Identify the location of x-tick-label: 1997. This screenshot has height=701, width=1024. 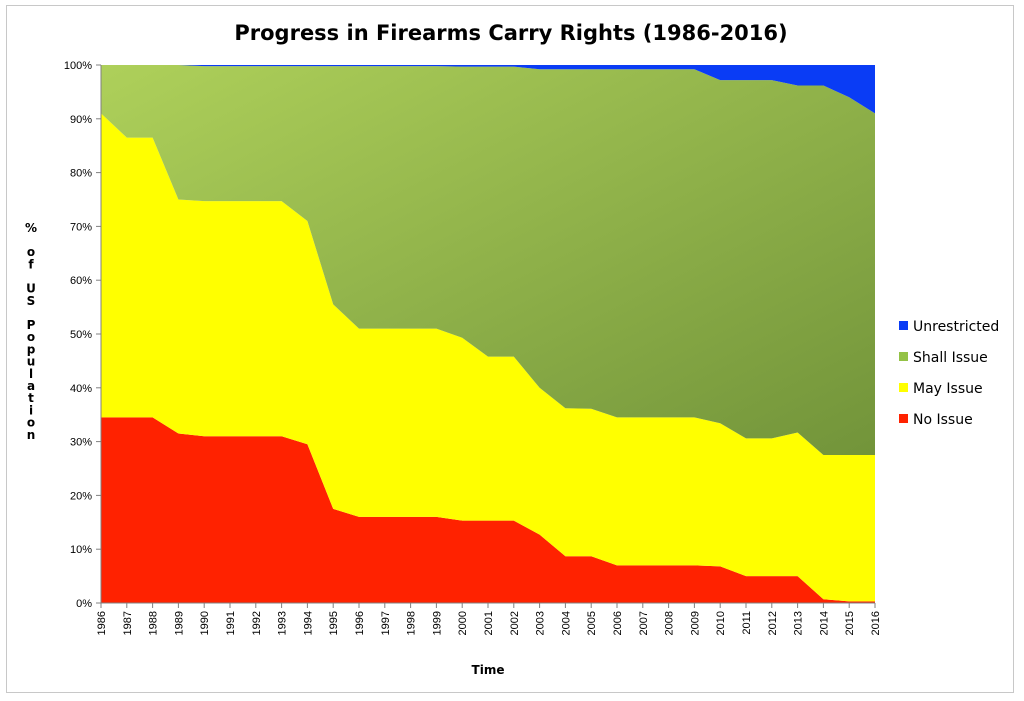
(386, 623).